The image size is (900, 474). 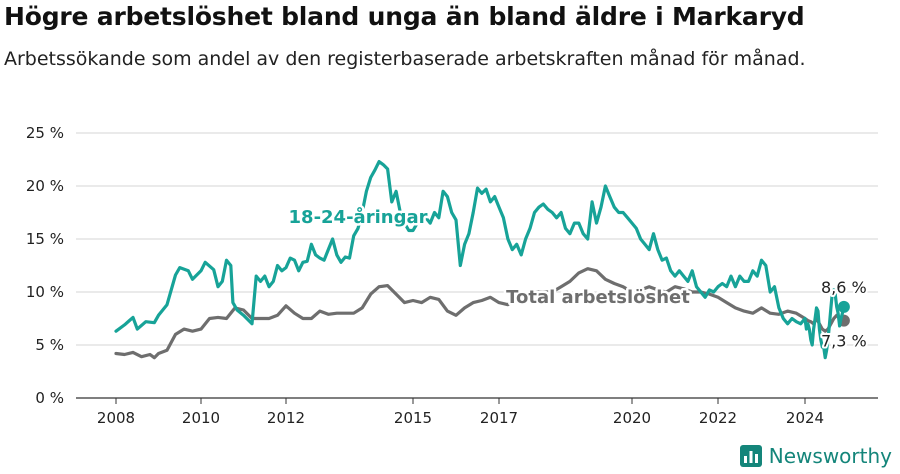 What do you see at coordinates (844, 341) in the screenshot?
I see `end-label-total: 7,3 %` at bounding box center [844, 341].